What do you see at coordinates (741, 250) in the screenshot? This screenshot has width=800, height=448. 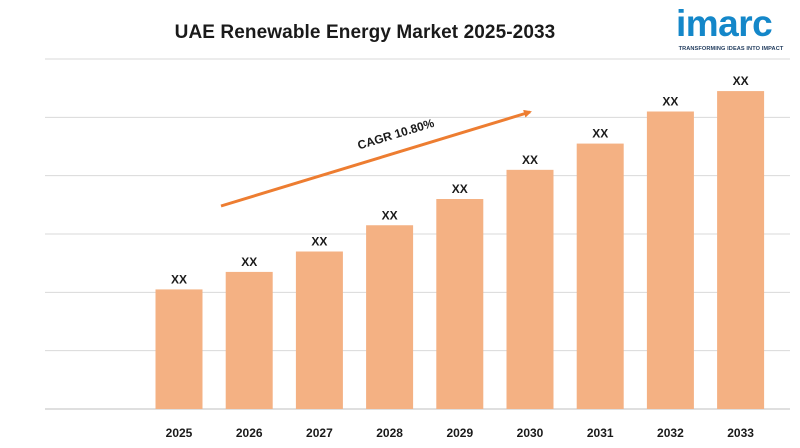 I see `bar-2033` at bounding box center [741, 250].